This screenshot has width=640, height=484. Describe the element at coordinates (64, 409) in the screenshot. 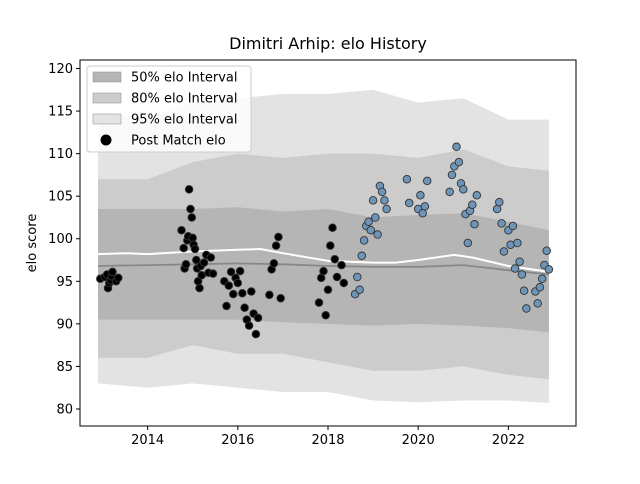

I see `y-tick-label-80: 80` at that location.